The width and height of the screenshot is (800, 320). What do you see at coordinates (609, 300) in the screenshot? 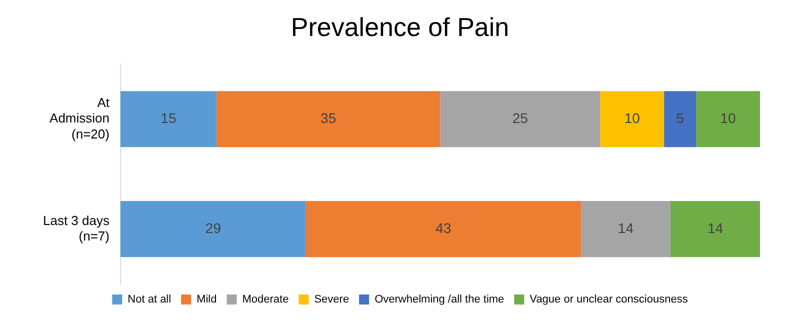
I see `legend-label: Vague or unclear consciousness` at bounding box center [609, 300].